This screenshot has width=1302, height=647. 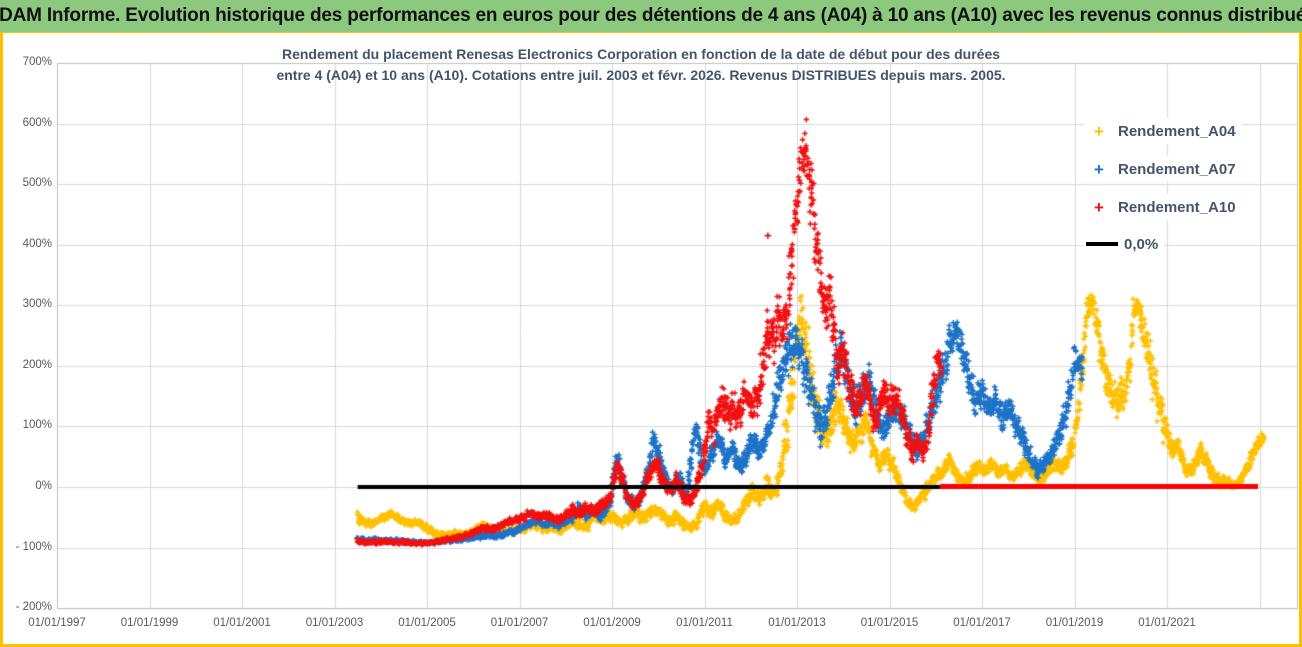 I want to click on x-axis-tick-label: 01/01/2001, so click(x=242, y=623).